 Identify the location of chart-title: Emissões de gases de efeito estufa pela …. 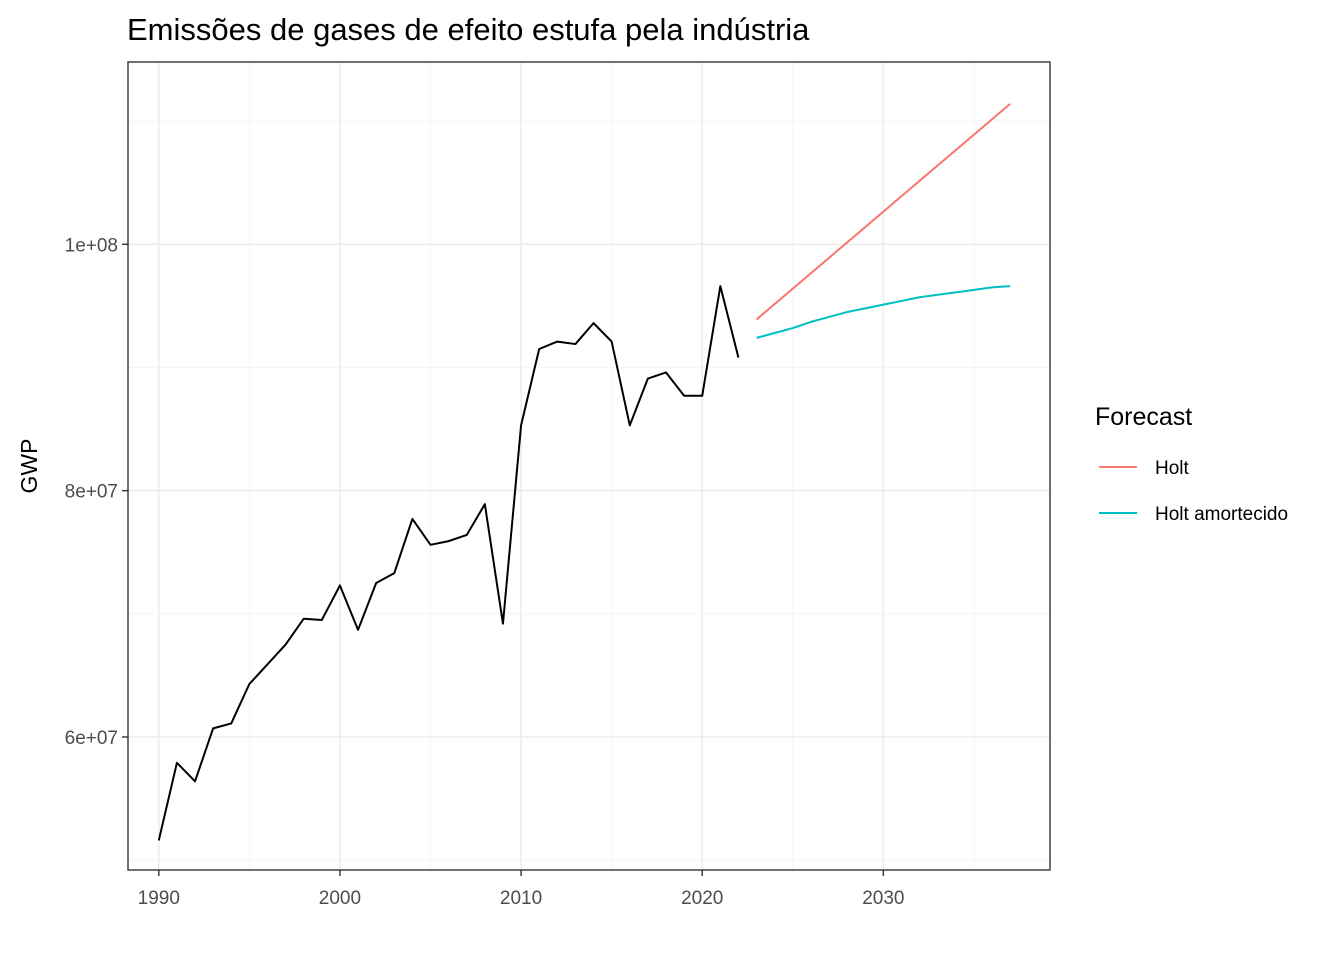
(468, 29).